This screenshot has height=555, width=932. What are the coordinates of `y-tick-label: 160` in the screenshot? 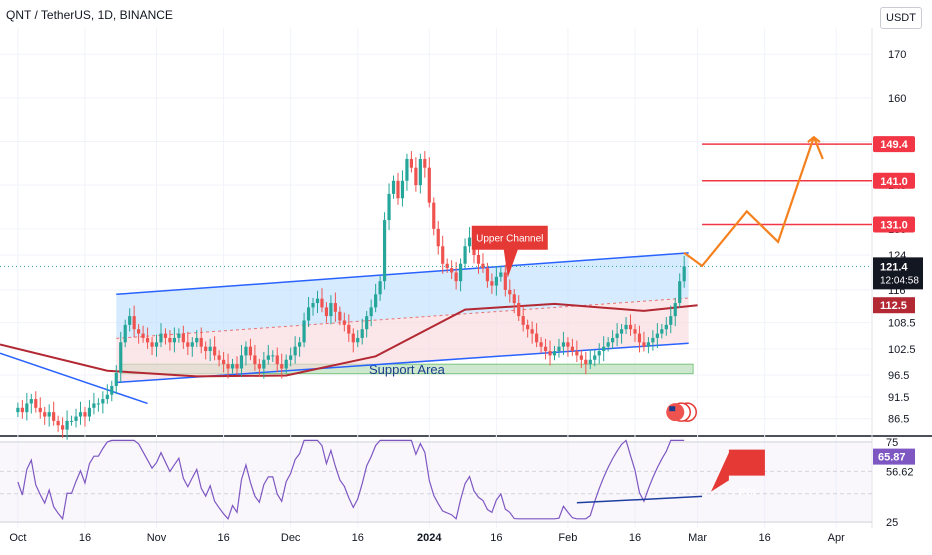 It's located at (897, 99).